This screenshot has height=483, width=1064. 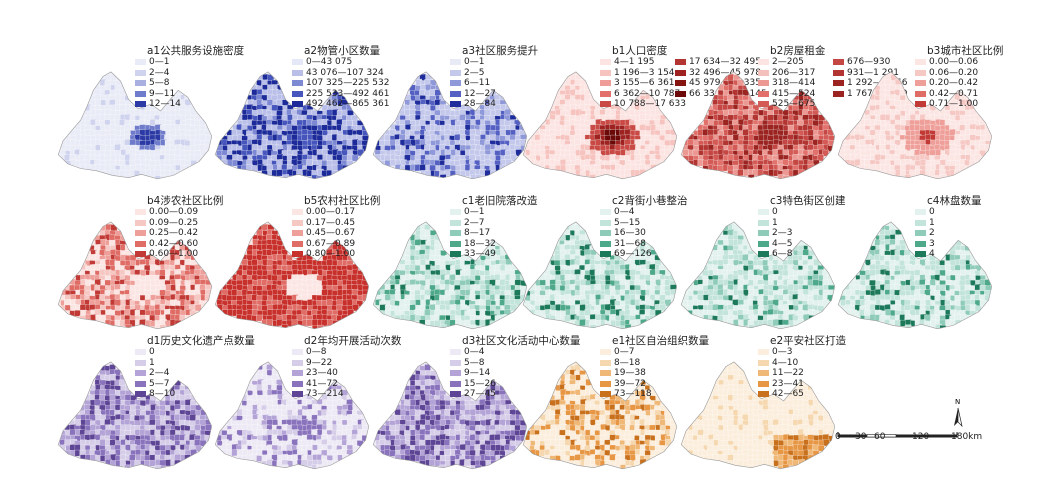 What do you see at coordinates (925, 244) in the screenshot?
I see `legend-item: 3` at bounding box center [925, 244].